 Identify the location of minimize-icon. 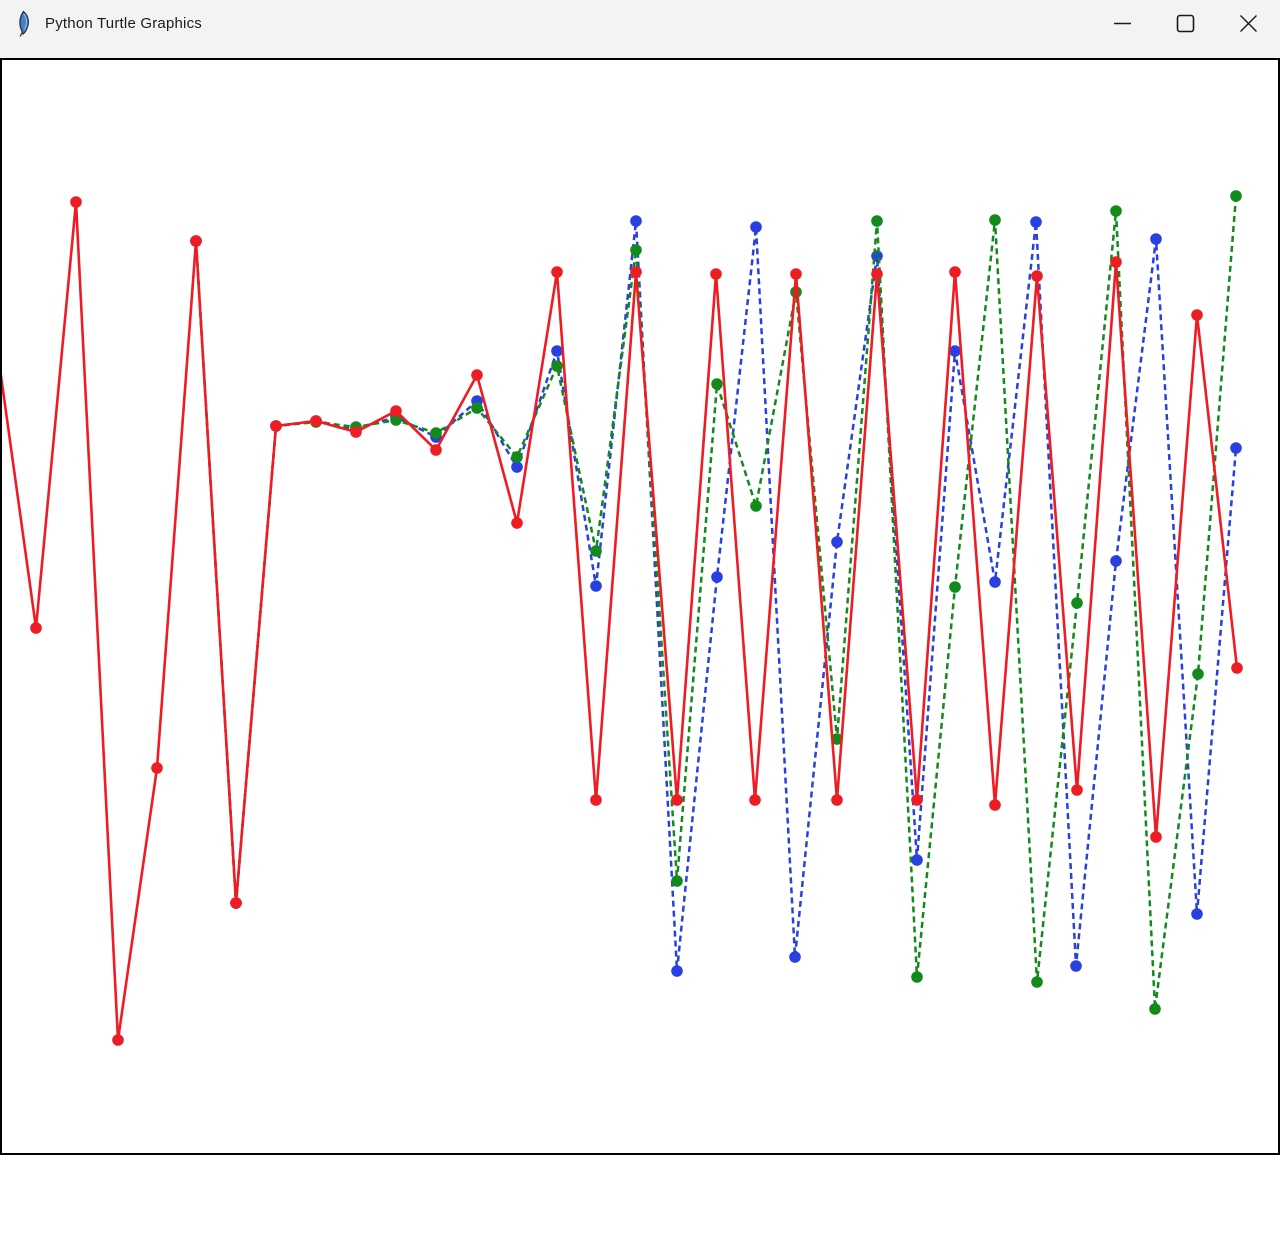
(1122, 23).